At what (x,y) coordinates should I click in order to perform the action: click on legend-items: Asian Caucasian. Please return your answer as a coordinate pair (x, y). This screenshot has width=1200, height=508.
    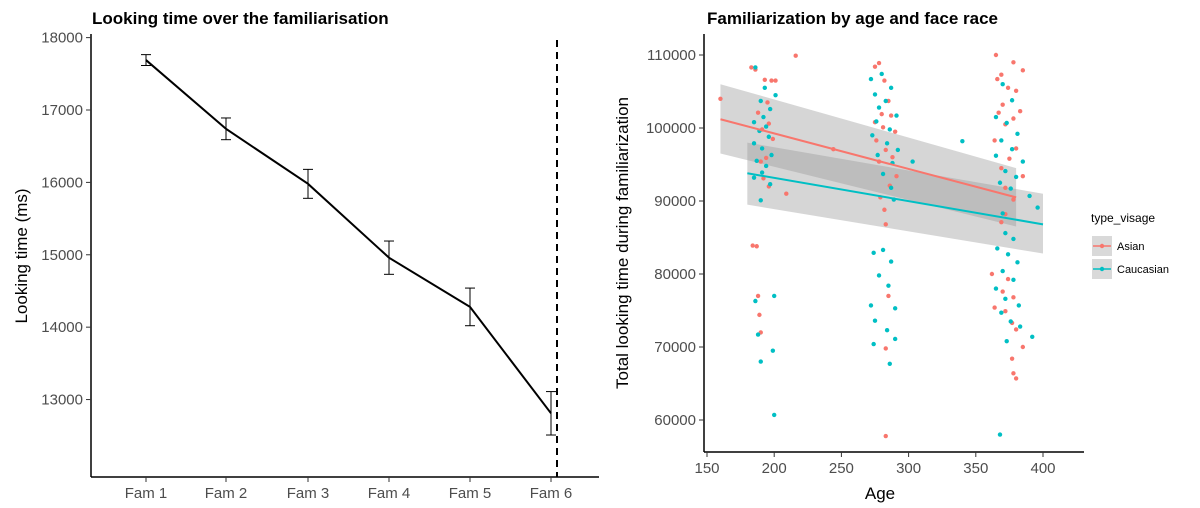
    Looking at the image, I should click on (1130, 257).